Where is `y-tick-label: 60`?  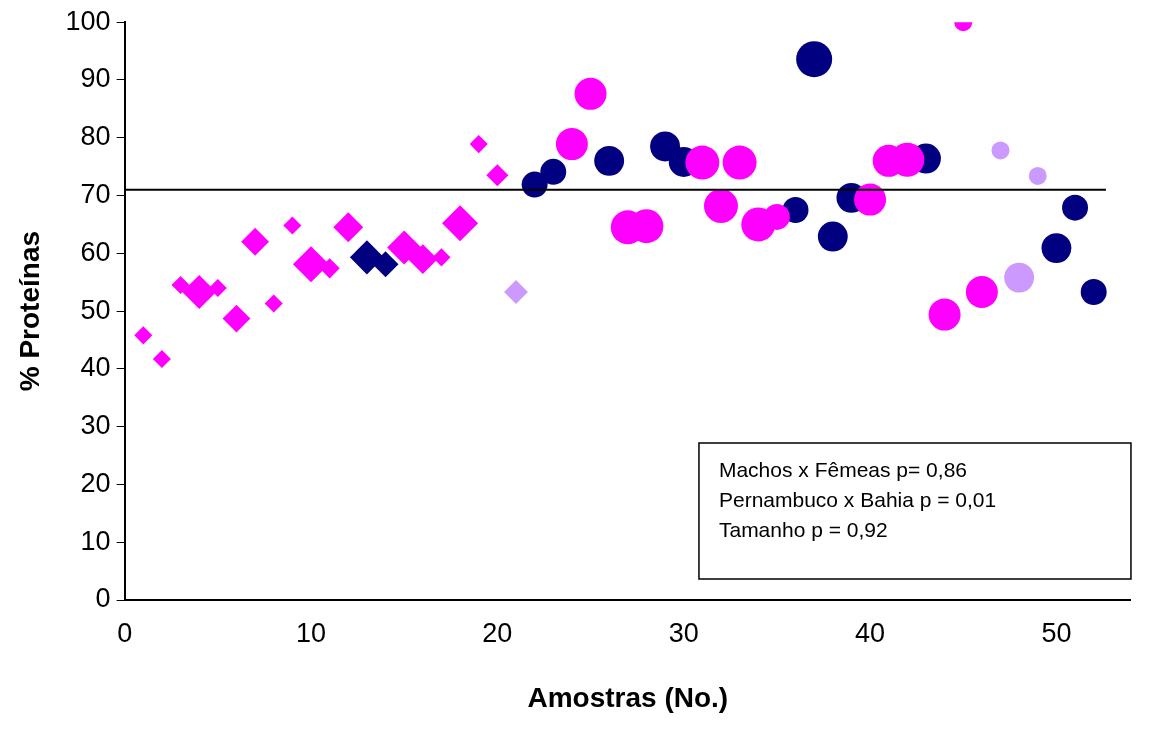
y-tick-label: 60 is located at coordinates (95, 251).